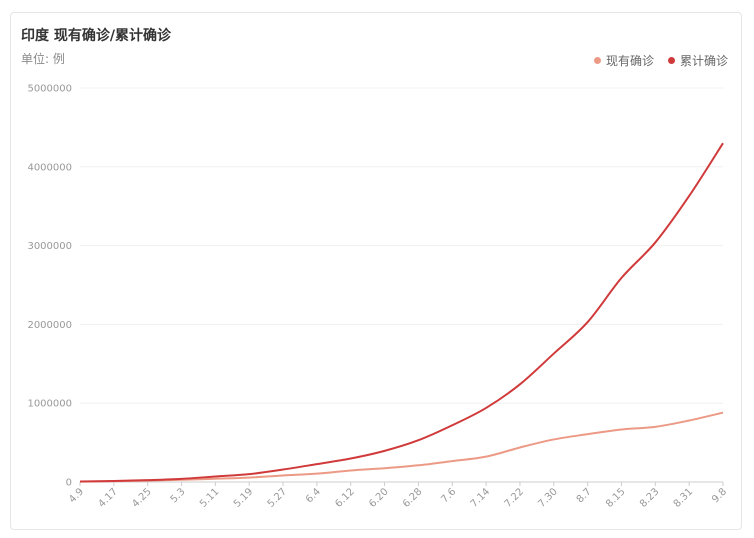 Image resolution: width=754 pixels, height=538 pixels. I want to click on y-tick-label: 2000000, so click(49, 325).